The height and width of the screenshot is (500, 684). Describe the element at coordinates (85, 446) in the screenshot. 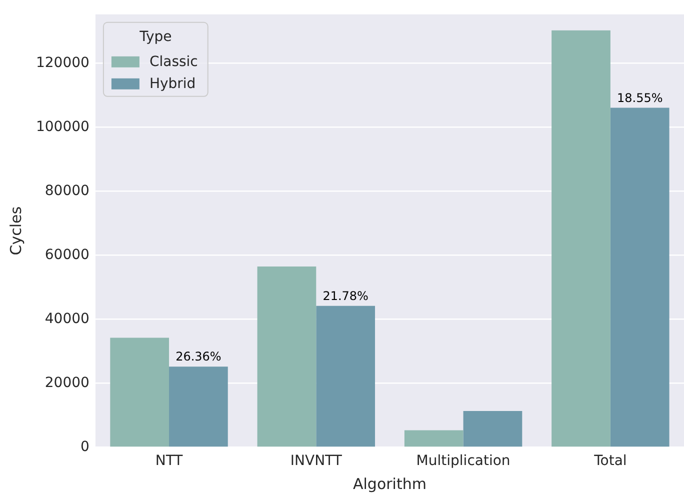

I see `y-tick-label: 0` at that location.